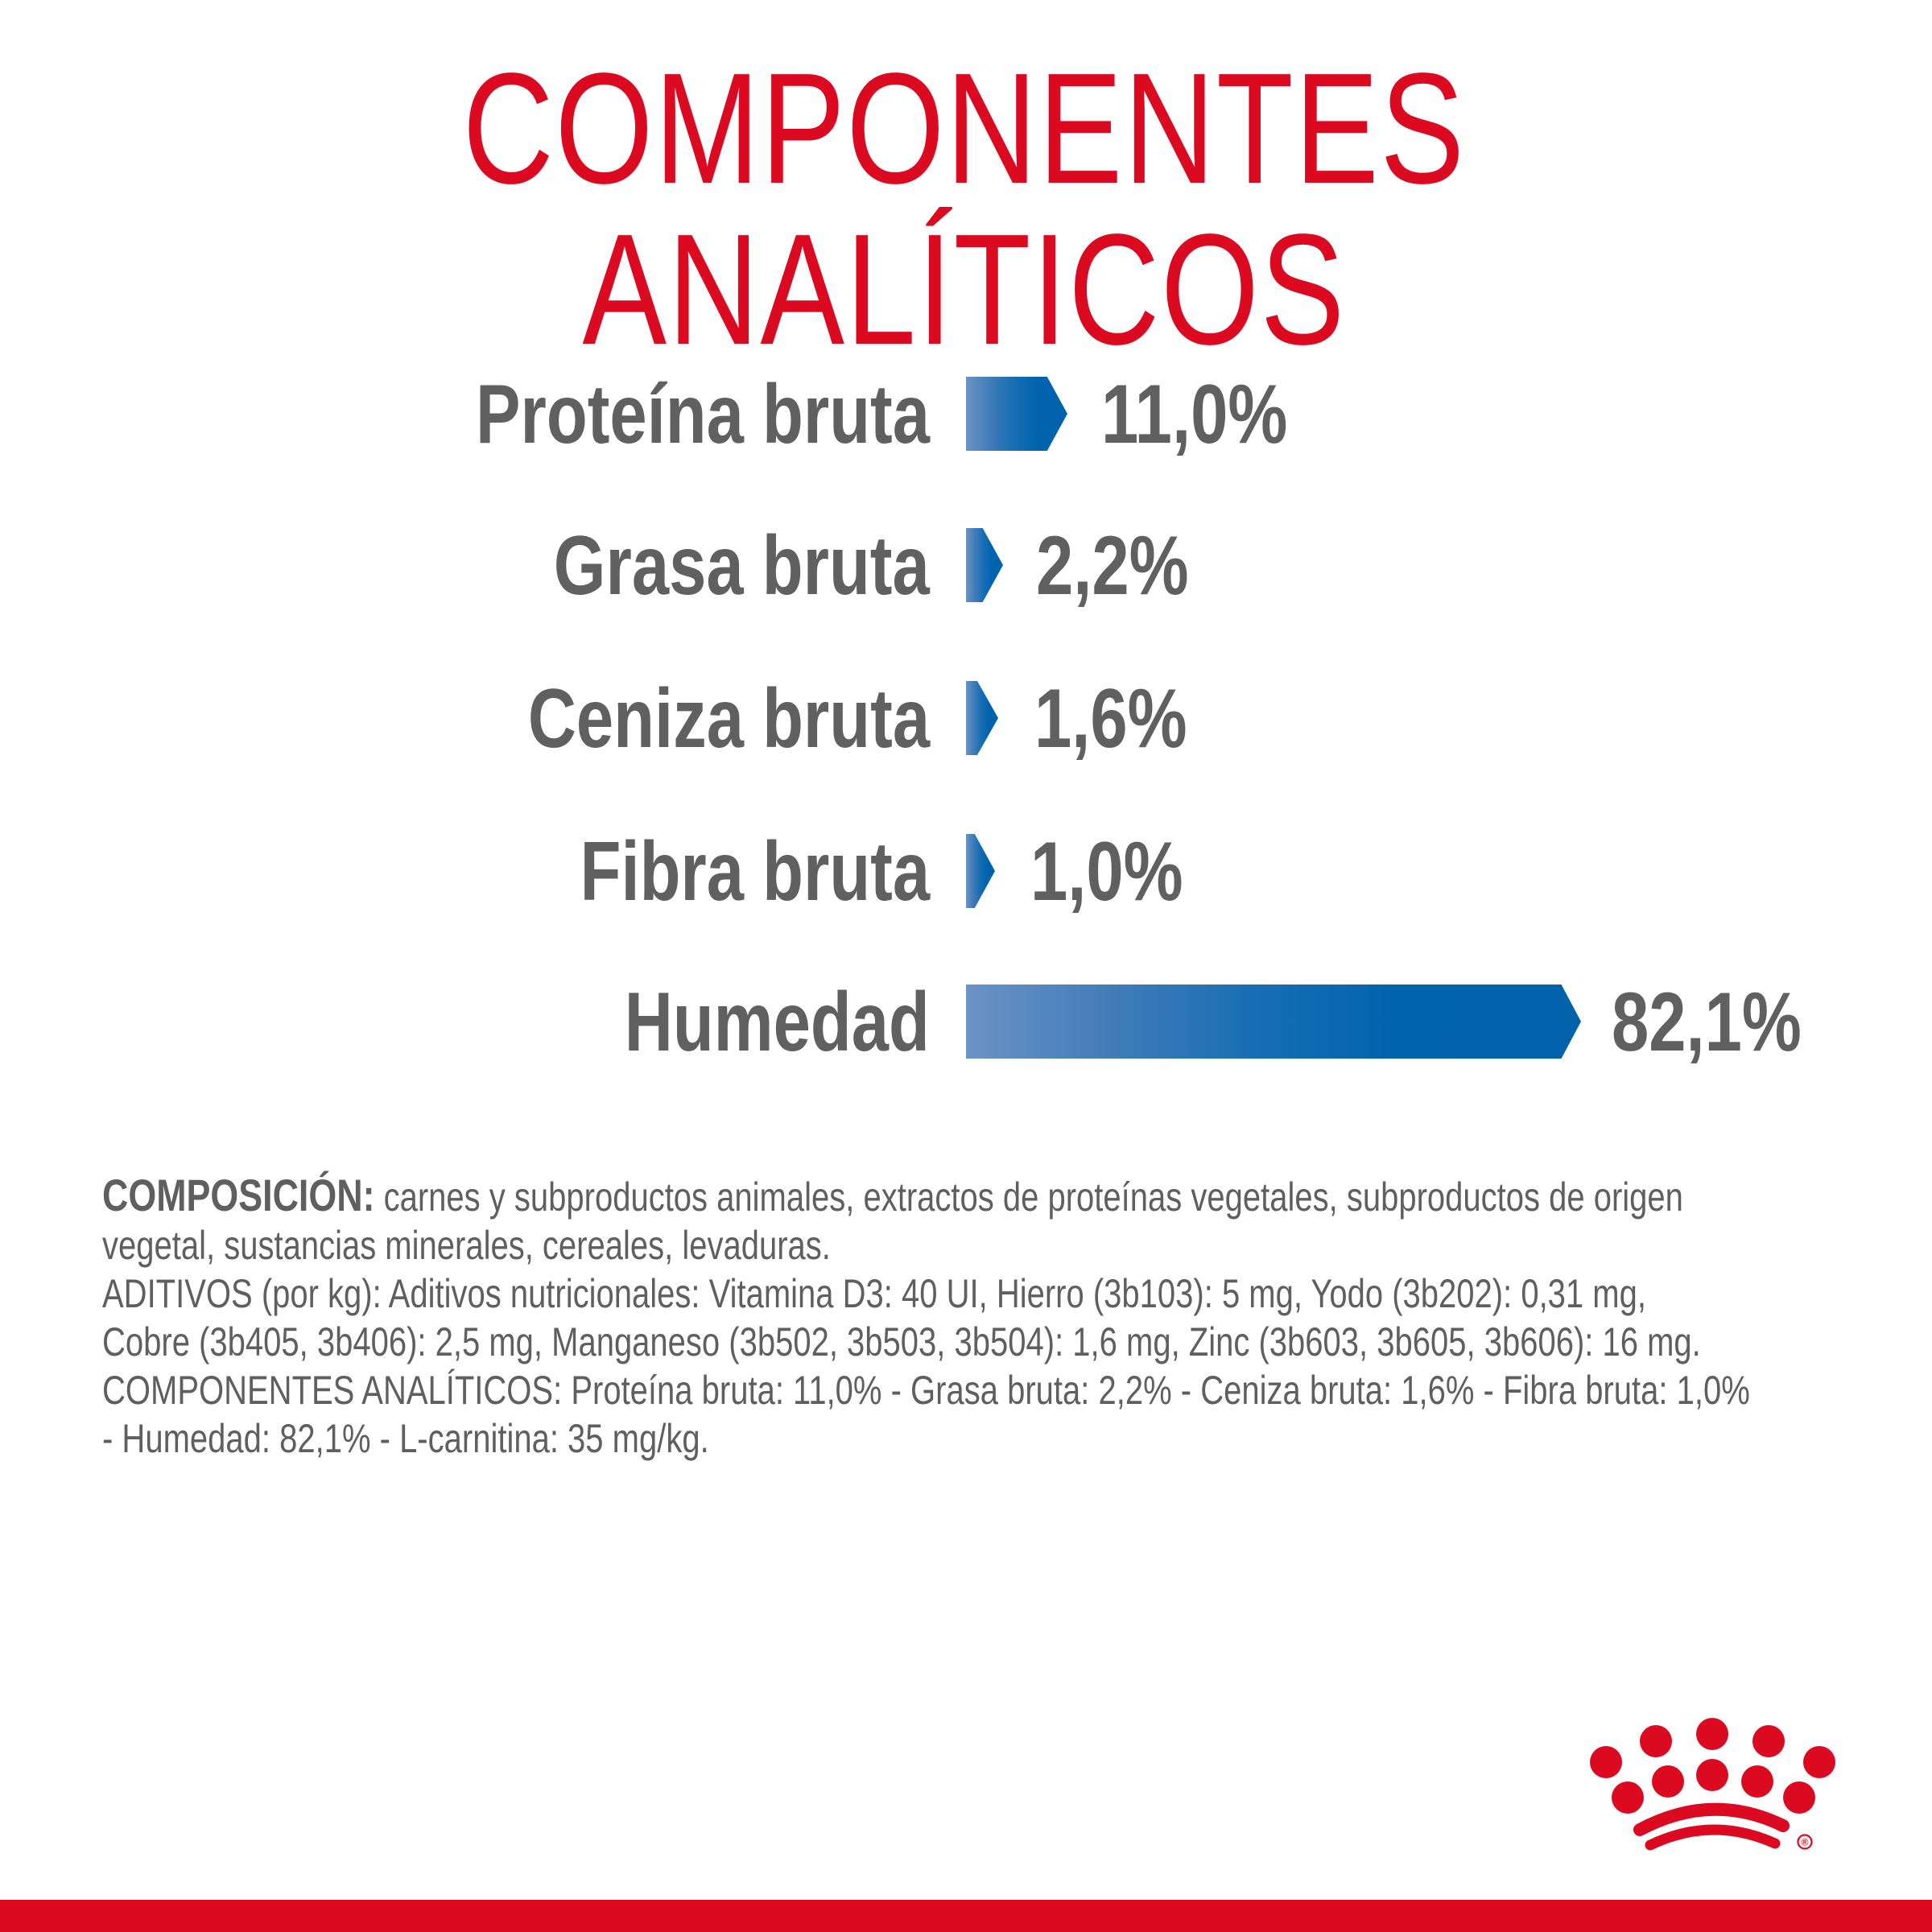  What do you see at coordinates (741, 566) in the screenshot?
I see `nutrient-label: Grasa bruta` at bounding box center [741, 566].